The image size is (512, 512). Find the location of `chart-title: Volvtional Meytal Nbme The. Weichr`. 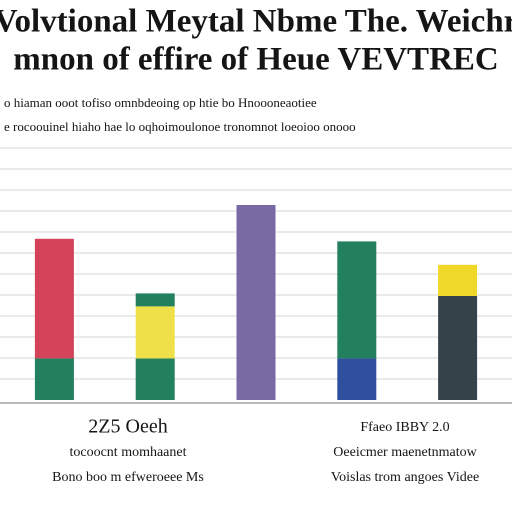

chart-title: Volvtional Meytal Nbme The. Weichr is located at coordinates (256, 22).